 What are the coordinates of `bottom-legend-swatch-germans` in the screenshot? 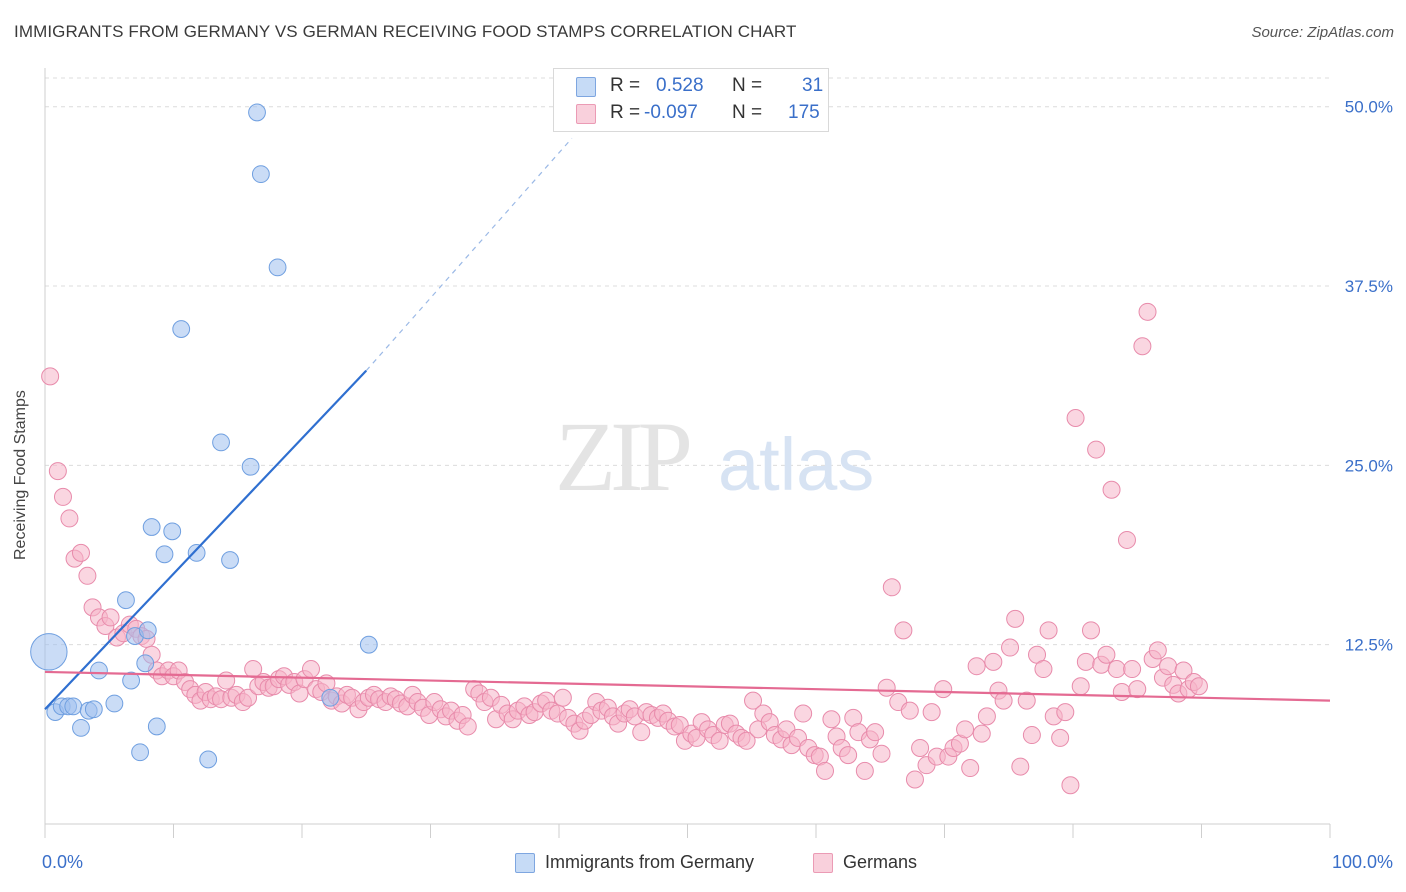 It's located at (823, 863).